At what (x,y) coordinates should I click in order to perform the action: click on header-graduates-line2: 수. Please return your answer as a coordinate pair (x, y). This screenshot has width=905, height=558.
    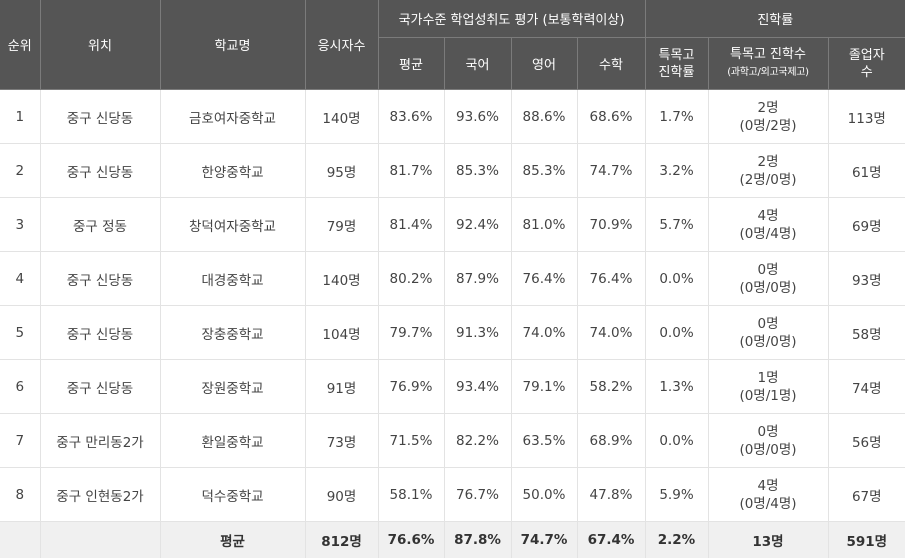
    Looking at the image, I should click on (866, 72).